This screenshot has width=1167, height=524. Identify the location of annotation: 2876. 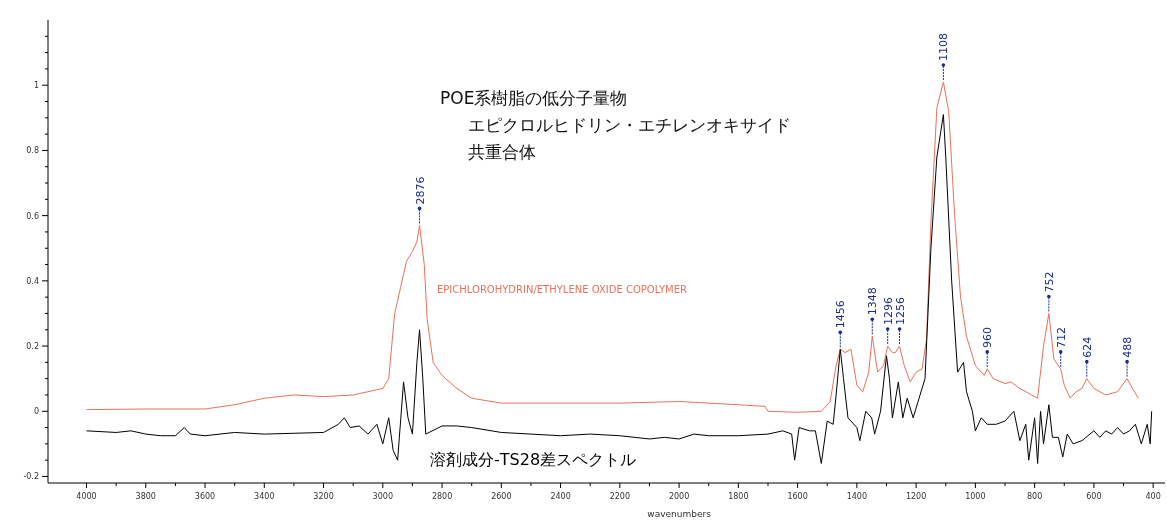
(420, 190).